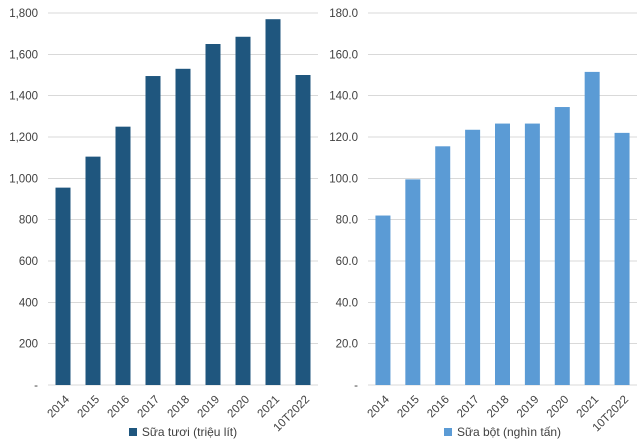  I want to click on svg-text: 40.0, so click(347, 303).